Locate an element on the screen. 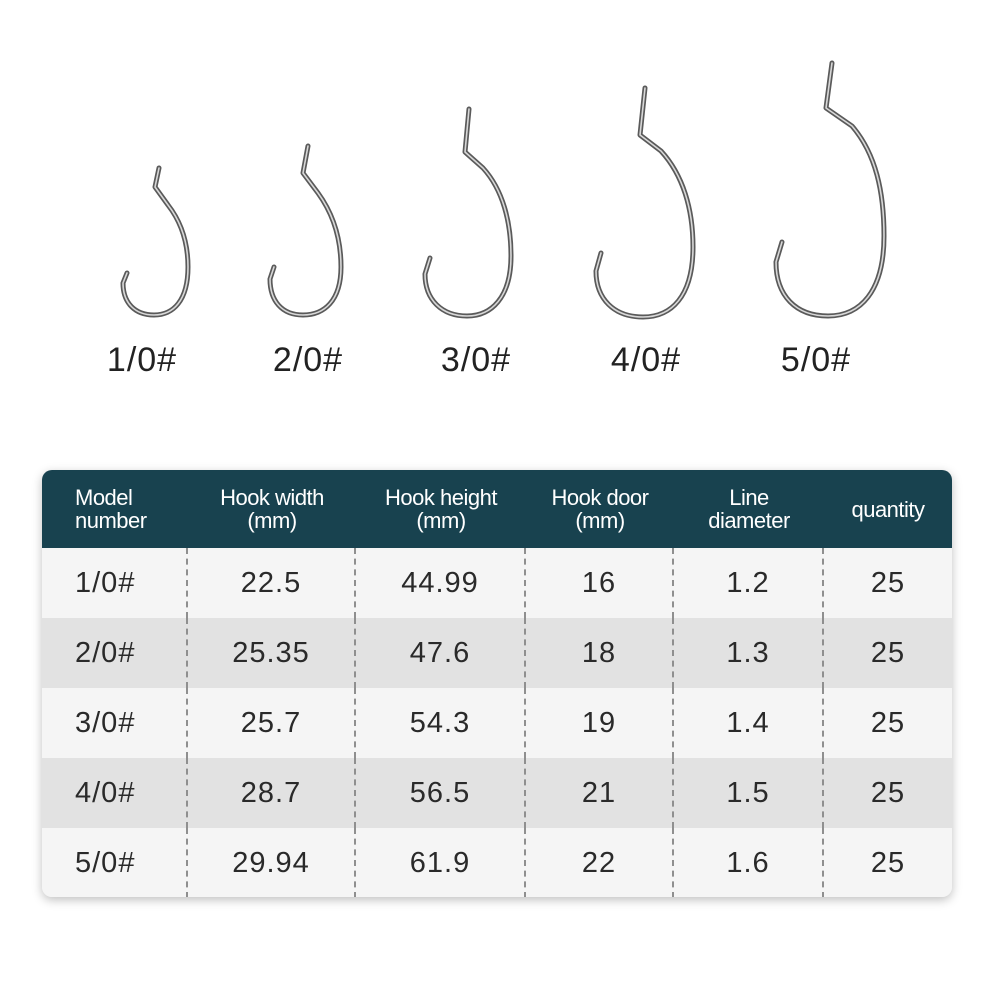 Image resolution: width=1001 pixels, height=1001 pixels. header-quantity: quantity is located at coordinates (888, 509).